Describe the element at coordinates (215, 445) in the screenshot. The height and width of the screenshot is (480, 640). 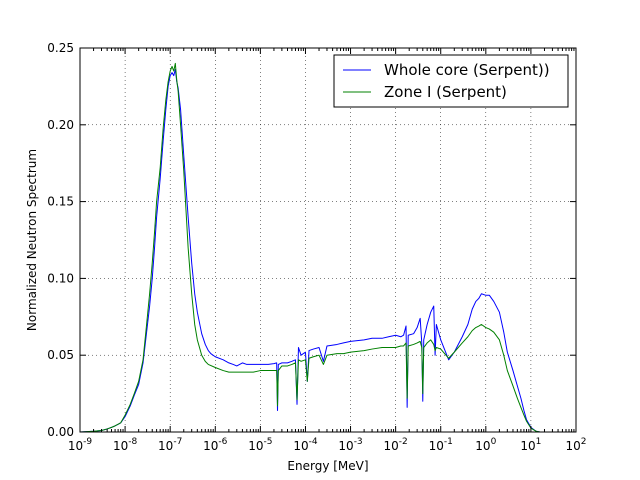
I see `x-tick-label: 10⁻⁶` at that location.